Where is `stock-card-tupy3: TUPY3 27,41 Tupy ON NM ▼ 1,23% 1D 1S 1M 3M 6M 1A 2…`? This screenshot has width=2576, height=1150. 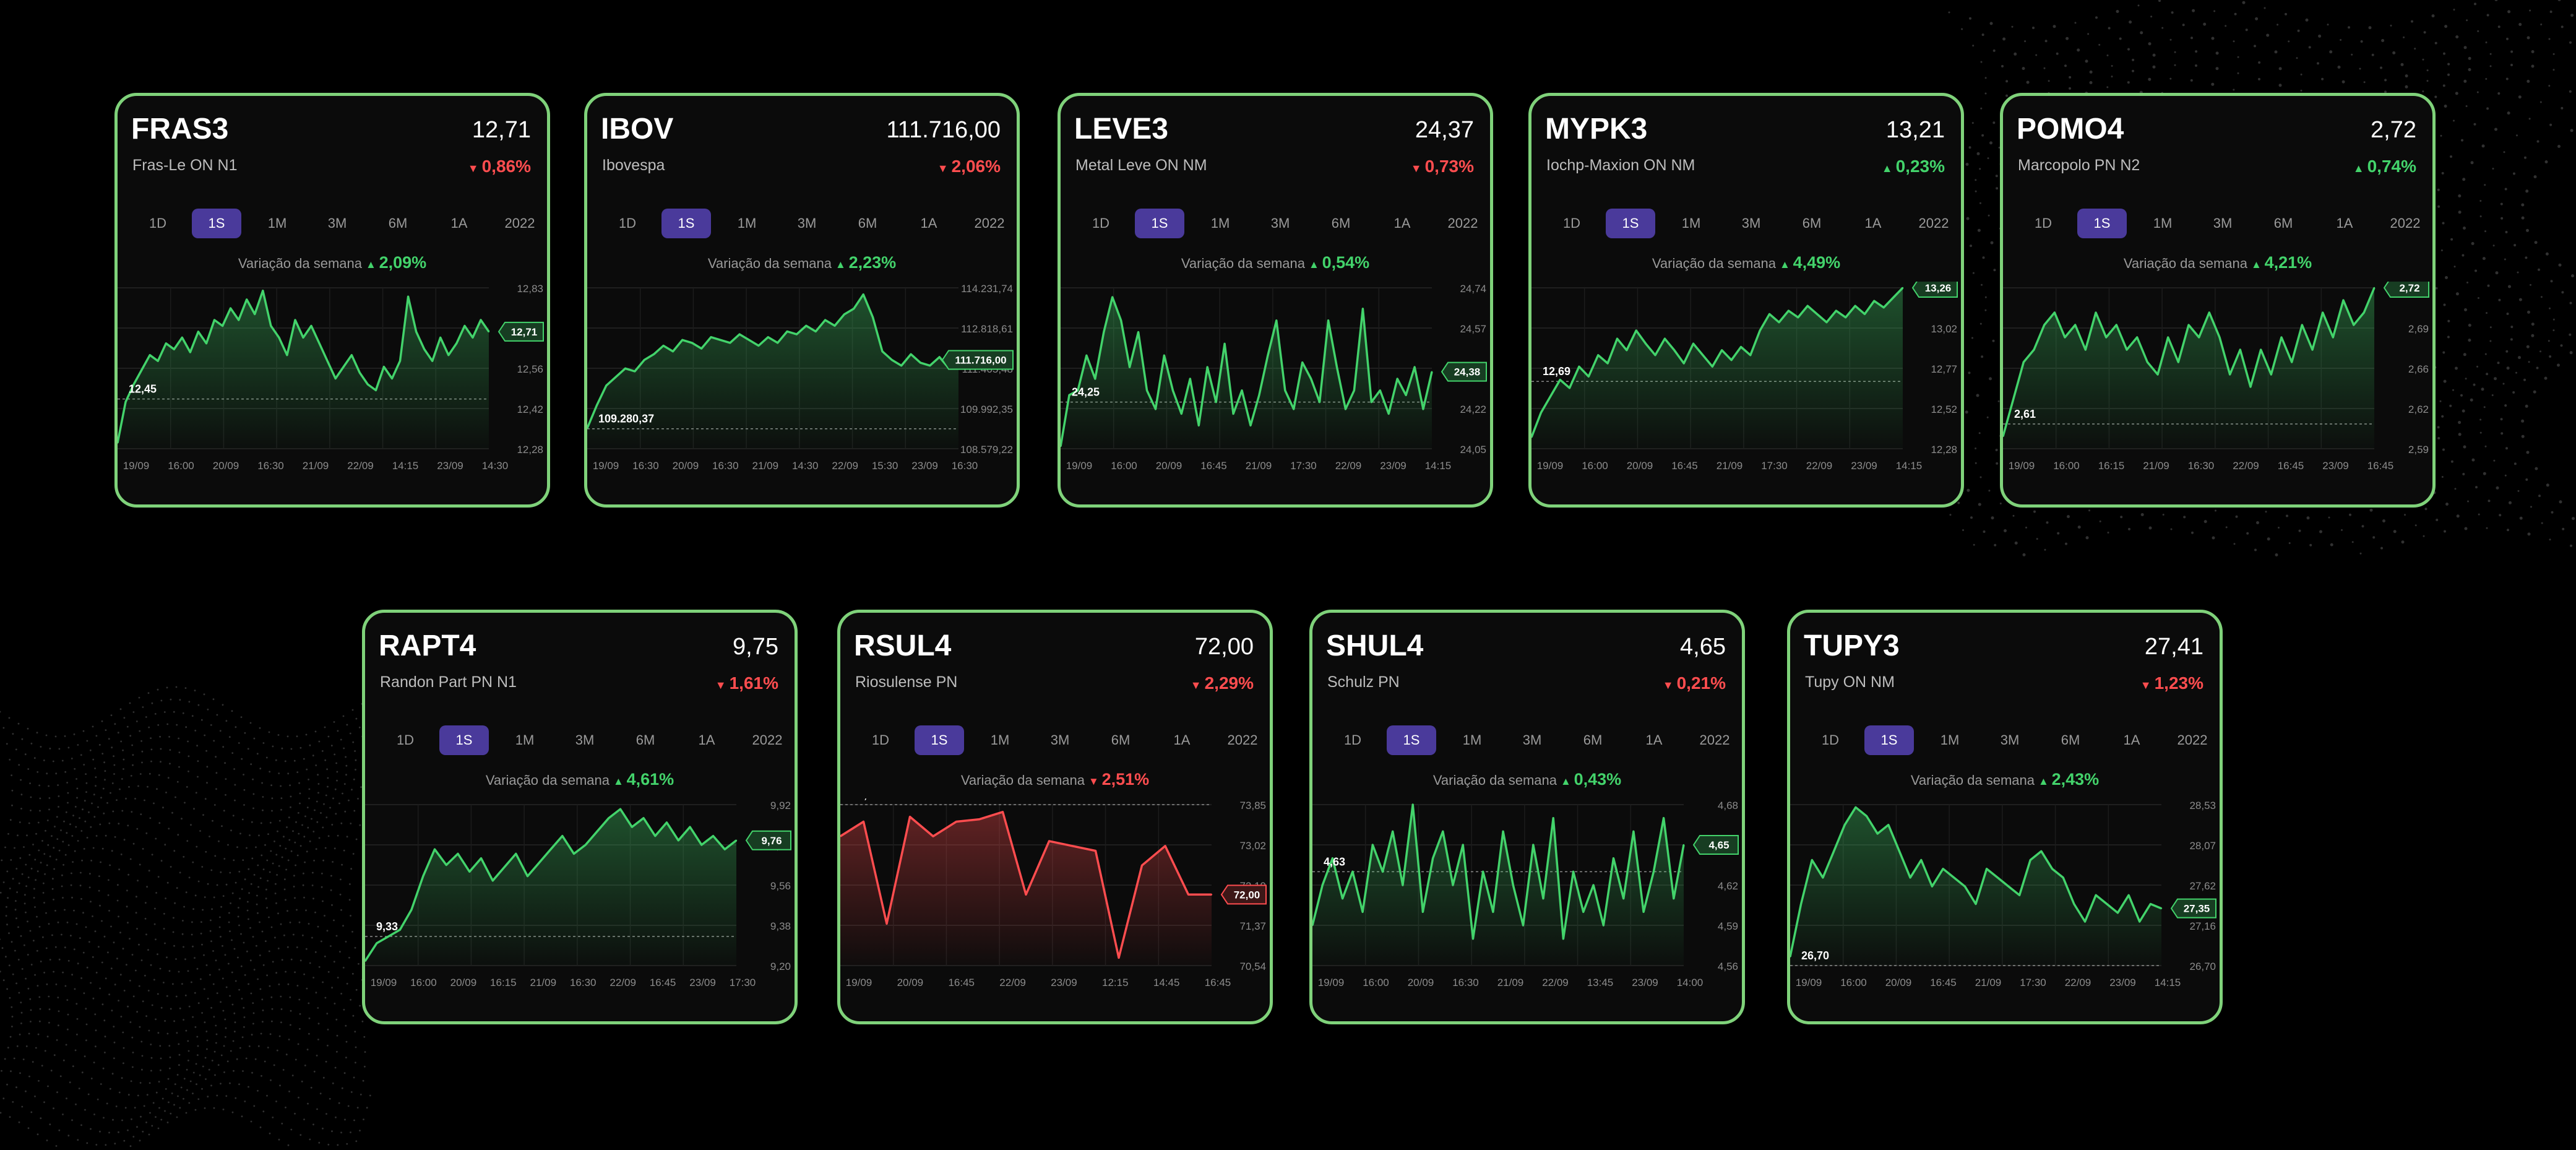 stock-card-tupy3: TUPY3 27,41 Tupy ON NM ▼ 1,23% 1D 1S 1M 3M 6M 1A 2… is located at coordinates (2005, 817).